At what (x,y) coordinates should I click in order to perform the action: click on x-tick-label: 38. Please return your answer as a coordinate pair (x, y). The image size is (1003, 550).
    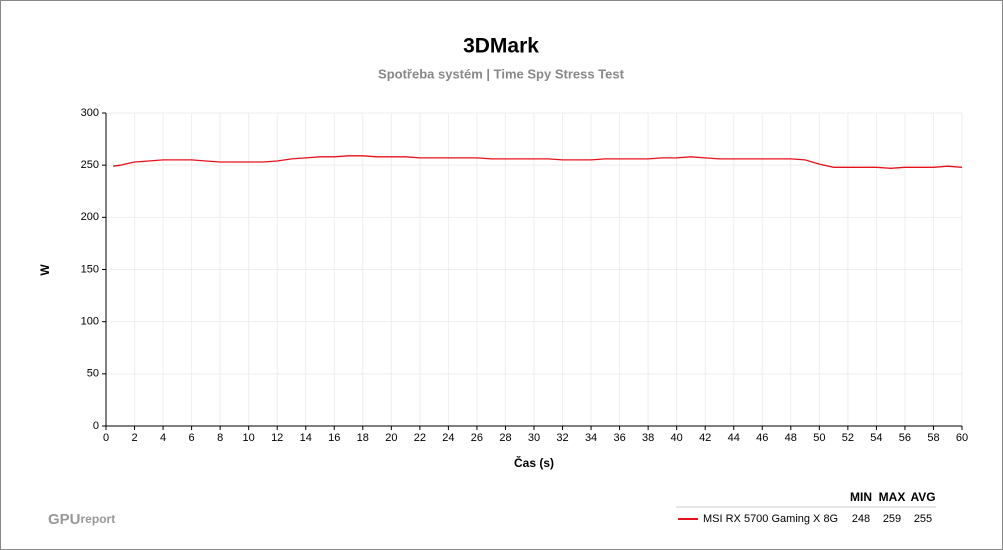
    Looking at the image, I should click on (648, 438).